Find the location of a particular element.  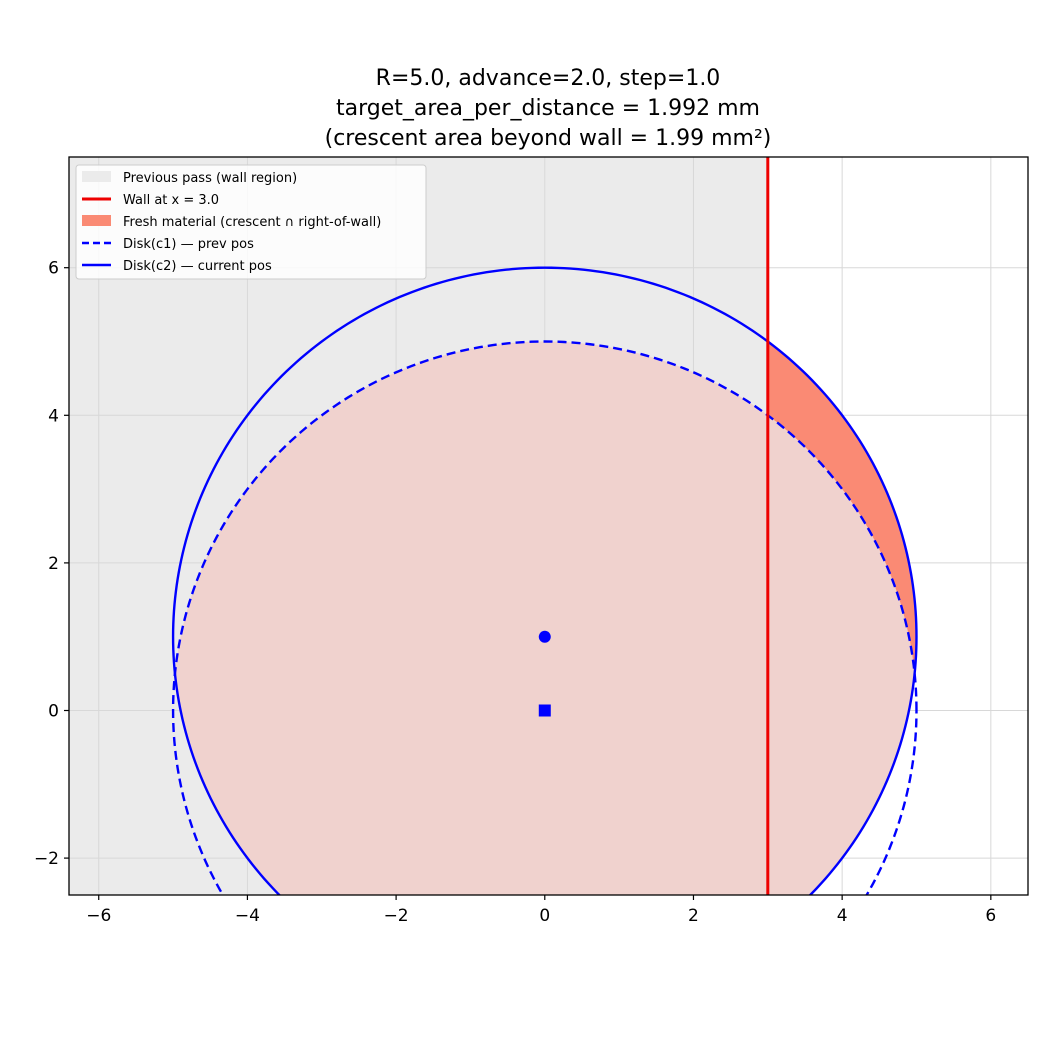

y-tick-label: 0 is located at coordinates (53, 712).